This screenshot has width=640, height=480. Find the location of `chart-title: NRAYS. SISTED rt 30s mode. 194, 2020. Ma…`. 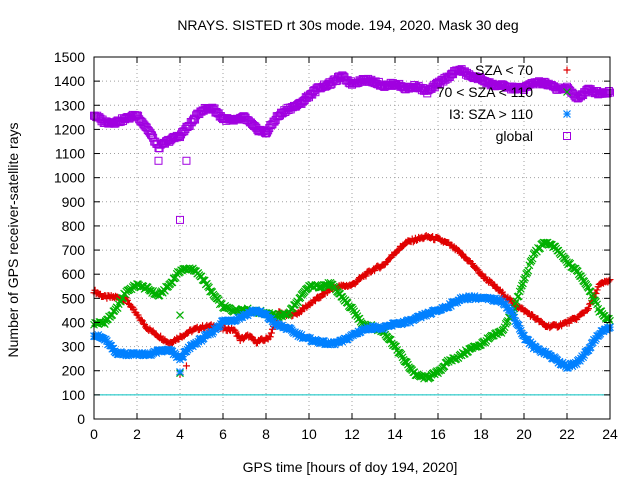

chart-title: NRAYS. SISTED rt 30s mode. 194, 2020. Ma… is located at coordinates (347, 25).